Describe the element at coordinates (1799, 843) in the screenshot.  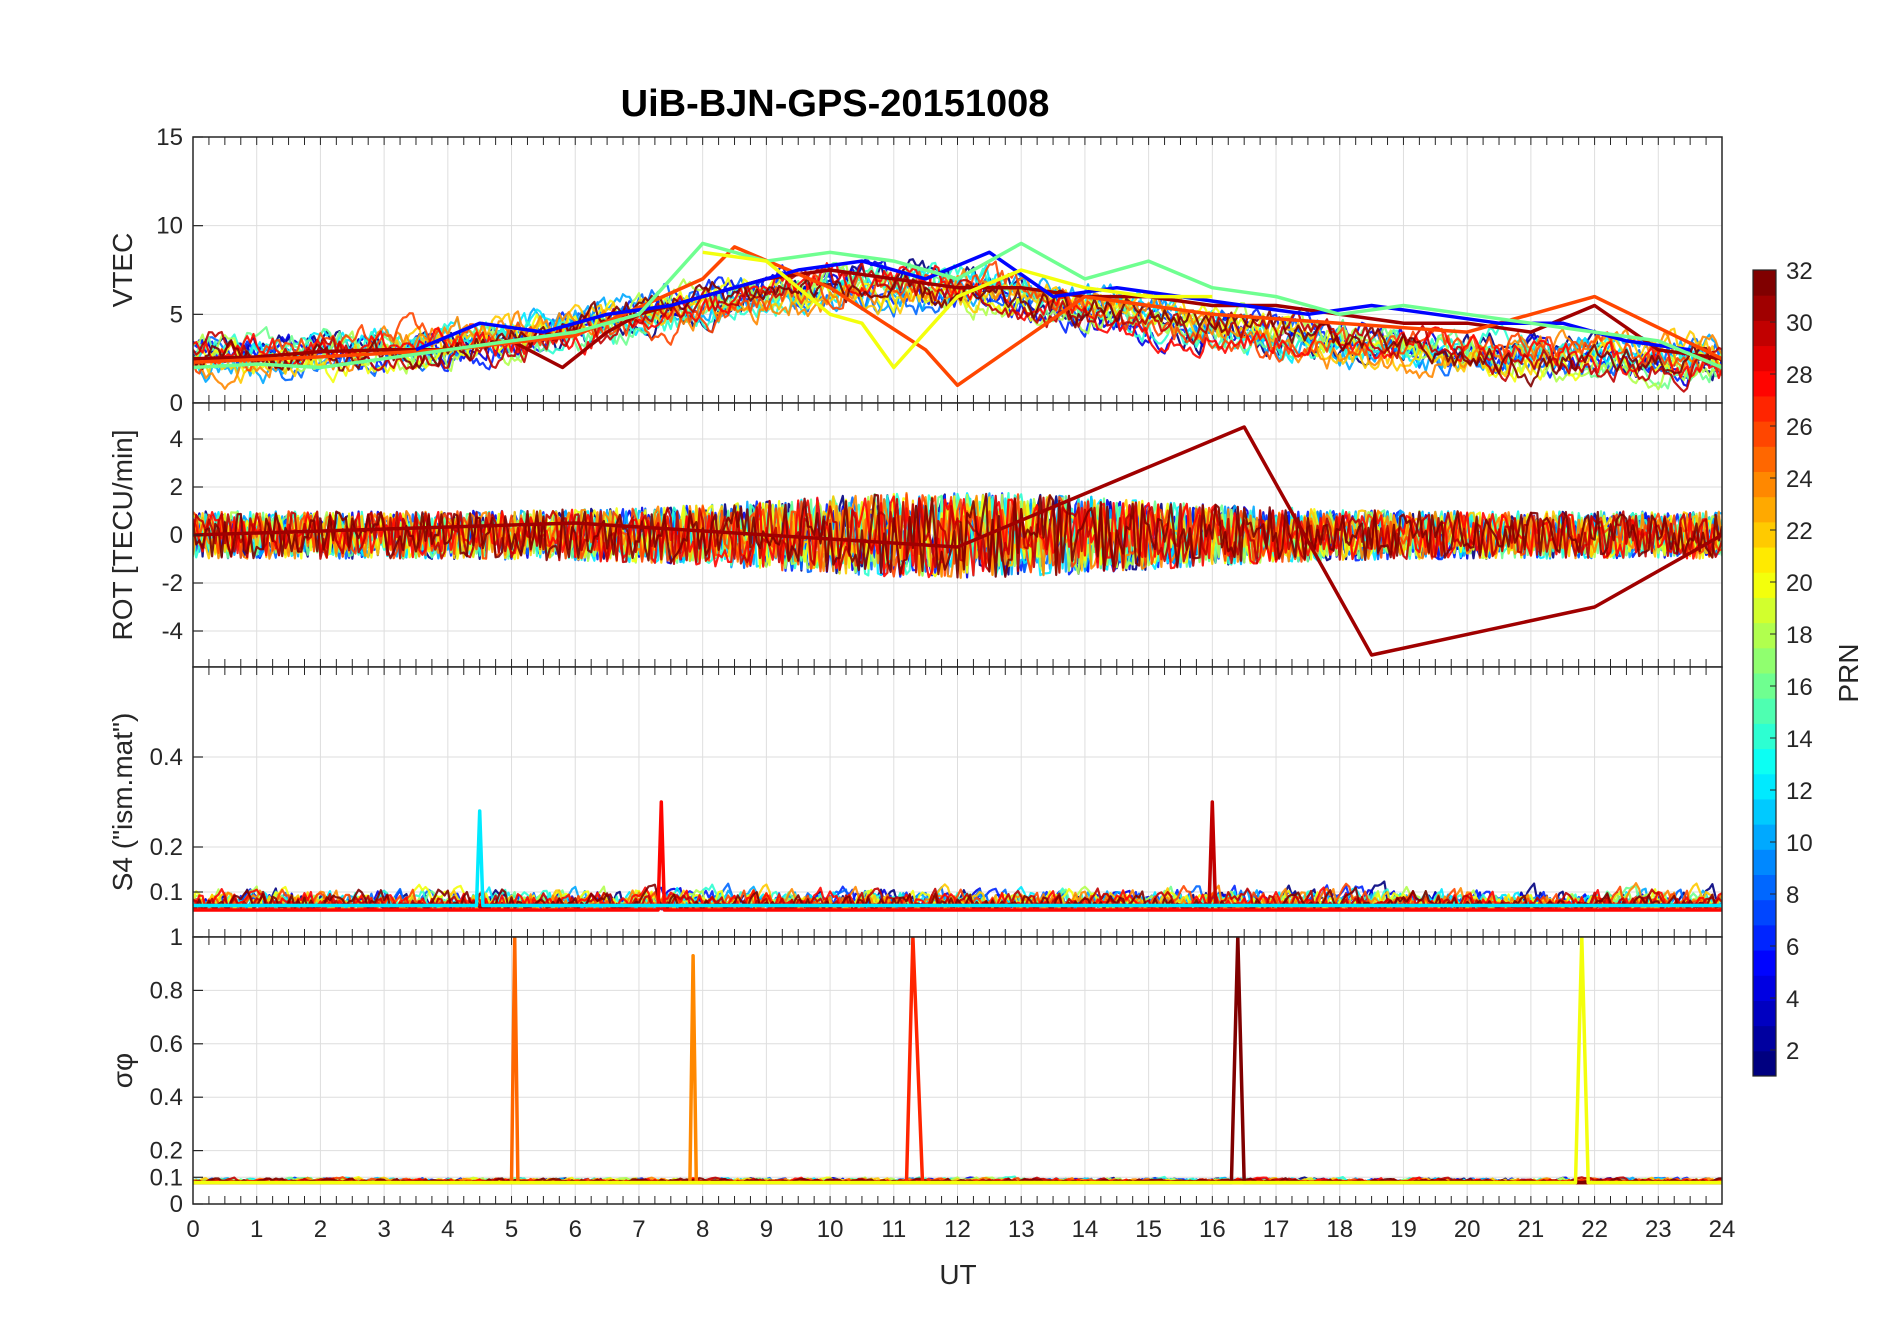
I see `colorbar-tick-label: 10` at that location.